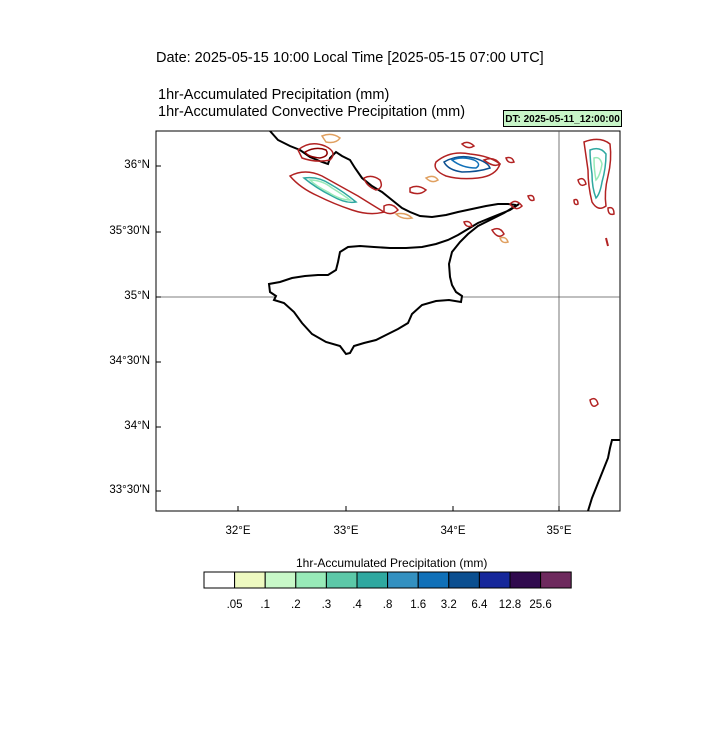 The width and height of the screenshot is (720, 756). Describe the element at coordinates (274, 95) in the screenshot. I see `variable-title-precipitation: 1hr-Accumulated Precipitation (mm)` at that location.